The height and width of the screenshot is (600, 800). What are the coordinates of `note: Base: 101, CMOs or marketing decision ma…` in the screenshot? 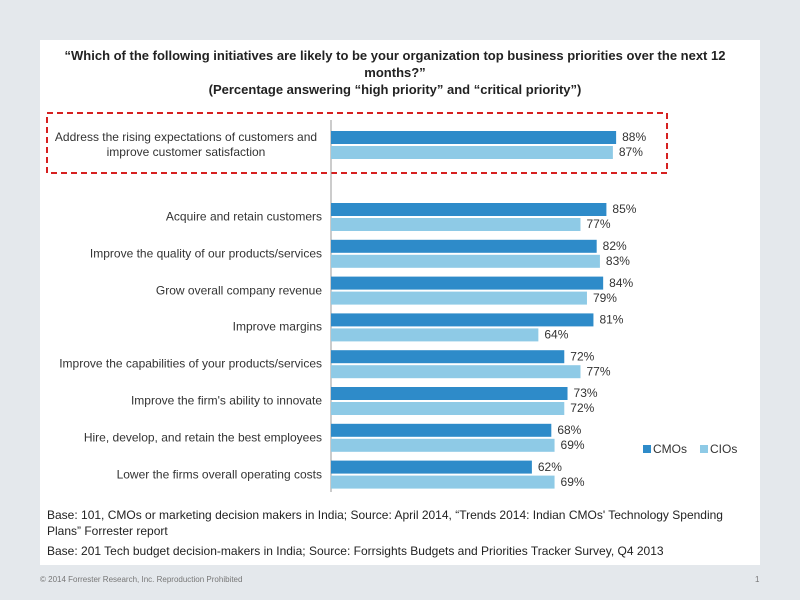 It's located at (385, 523).